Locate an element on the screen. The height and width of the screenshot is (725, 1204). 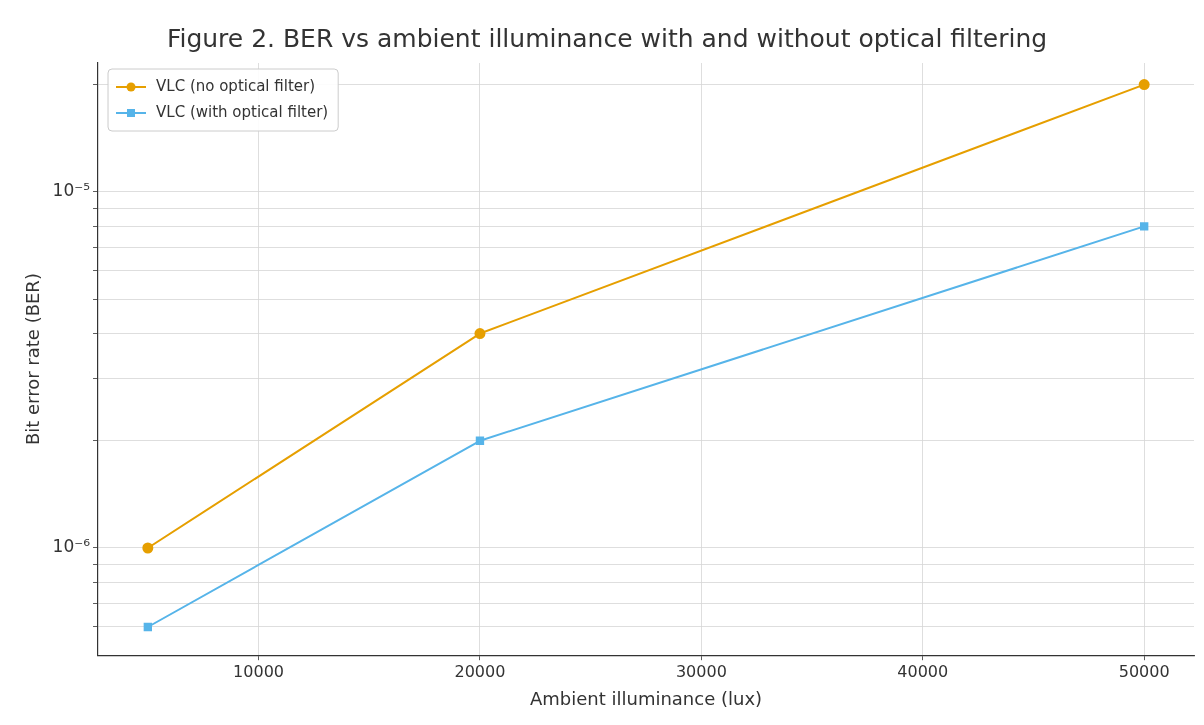
y-tick-label: 10⁻⁵ is located at coordinates (71, 190).